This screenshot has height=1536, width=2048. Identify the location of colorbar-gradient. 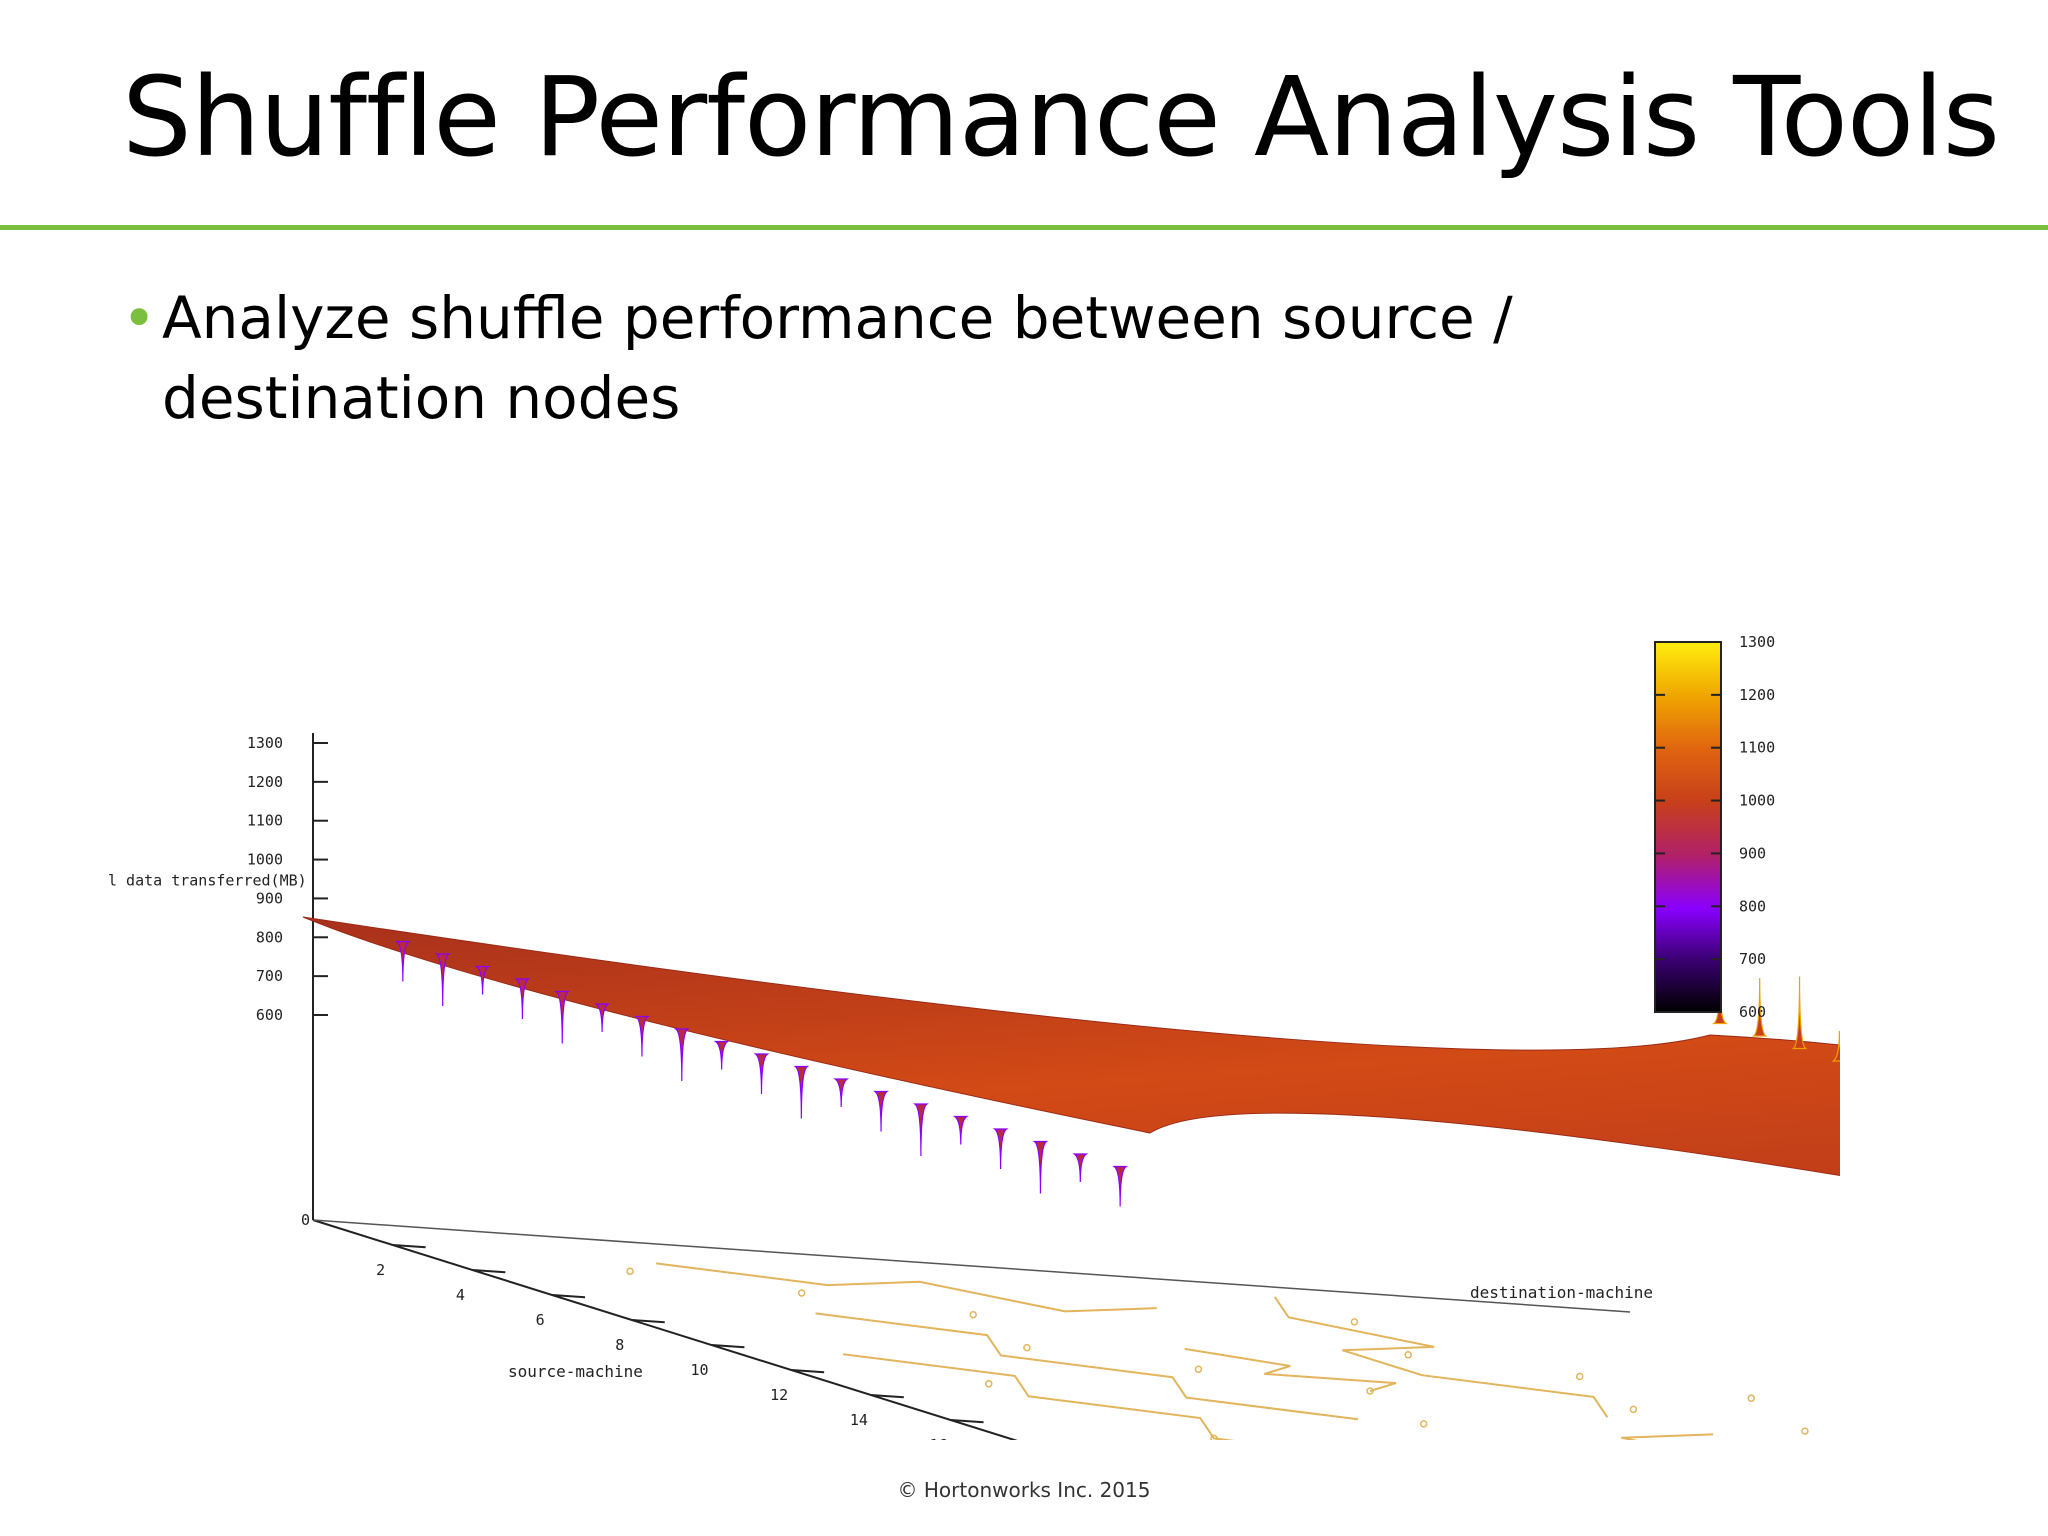
(1688, 827).